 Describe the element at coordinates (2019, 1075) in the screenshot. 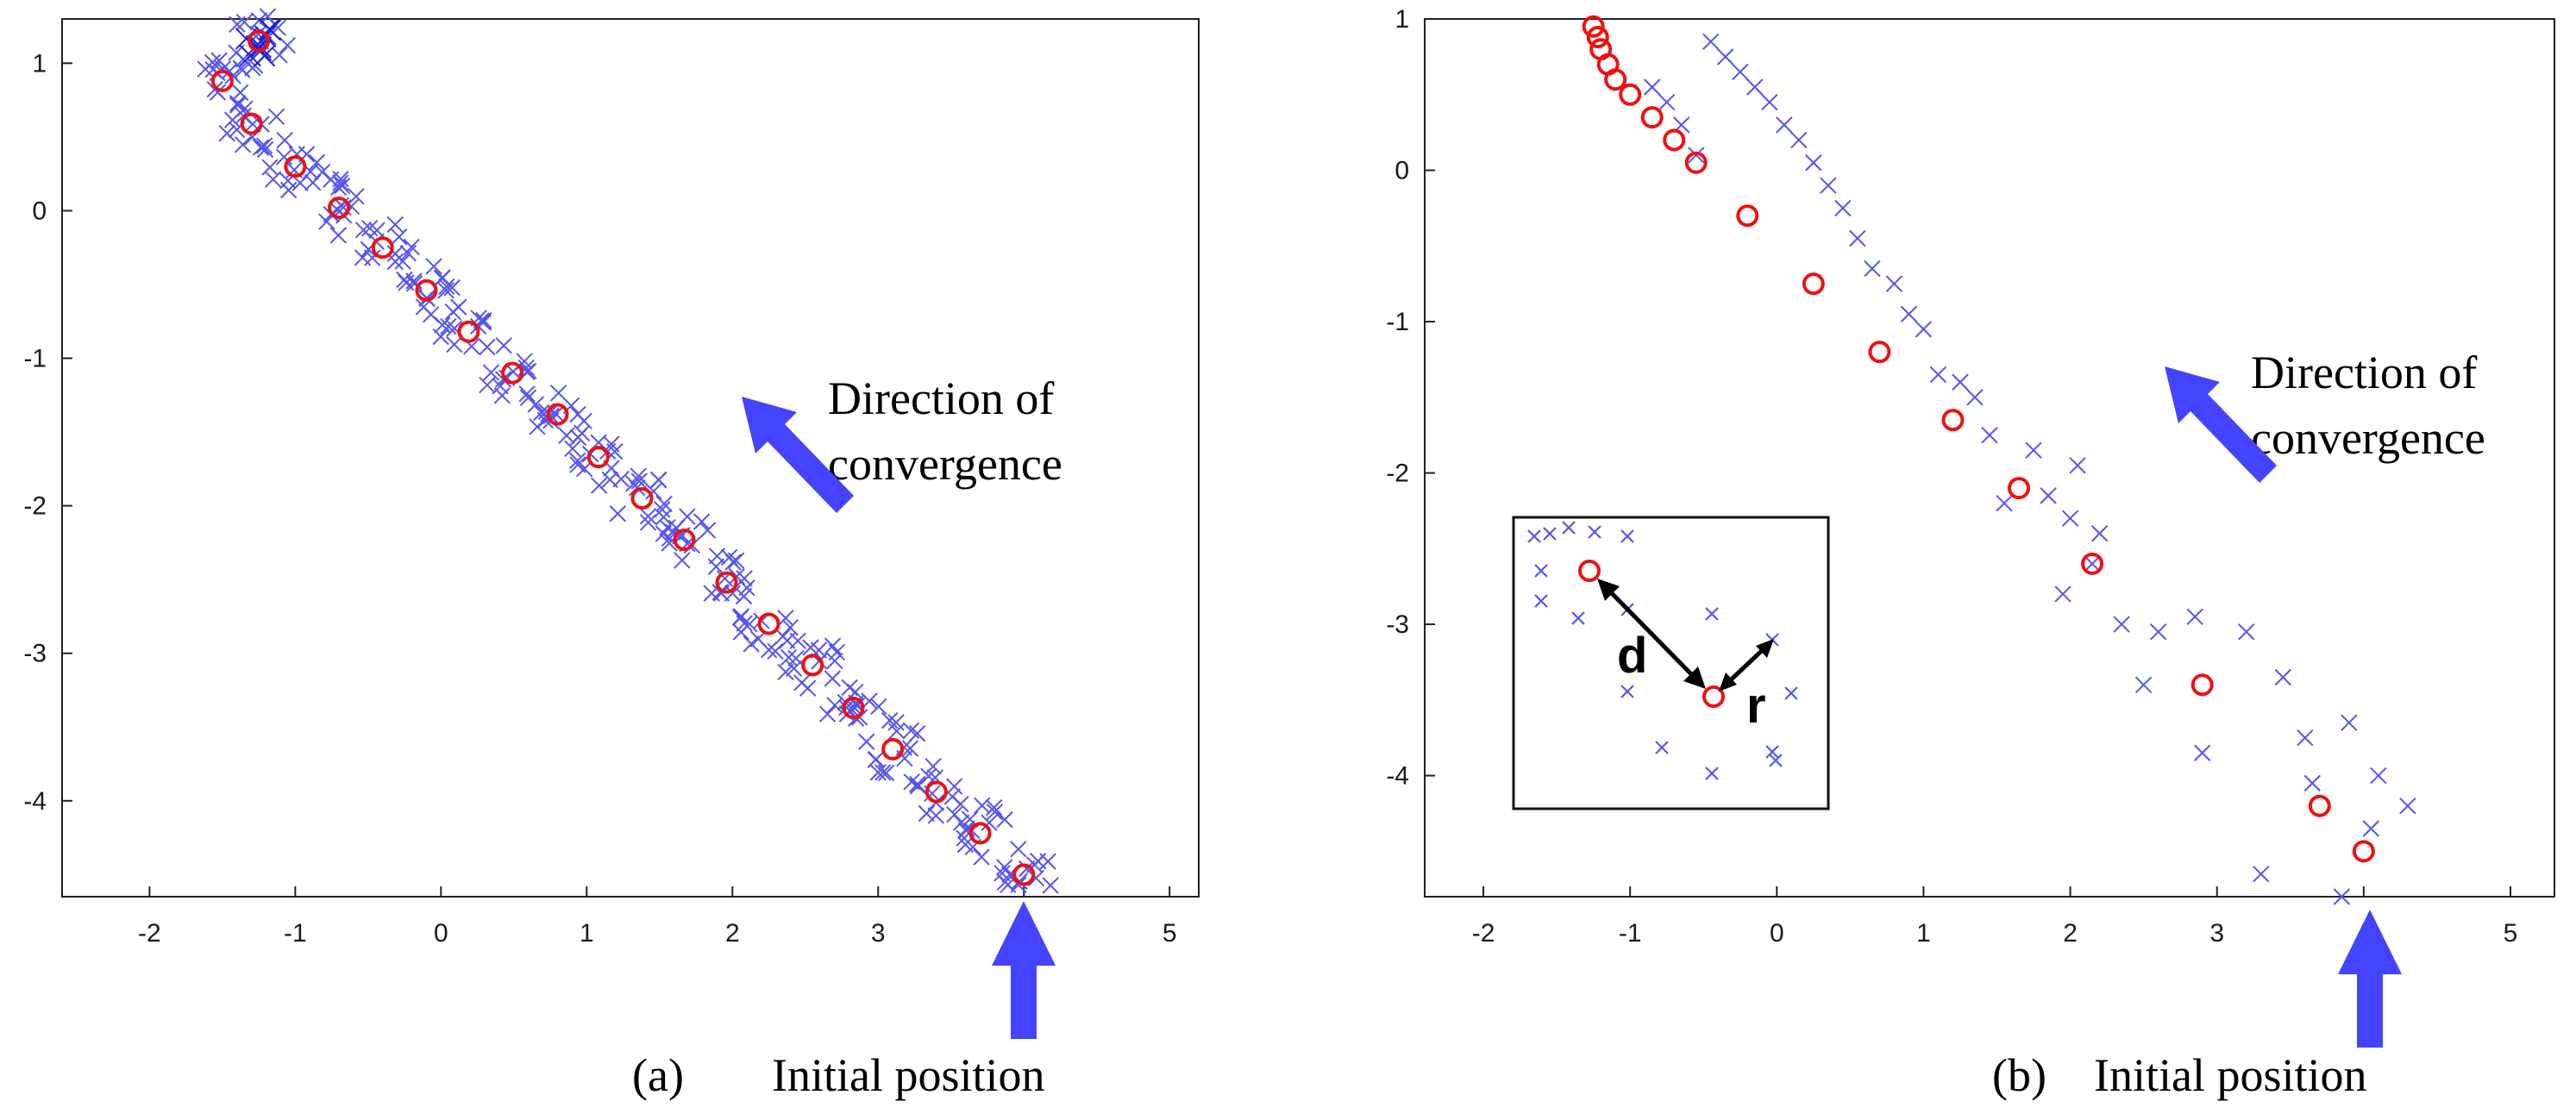

I see `panel-b-label: (b)` at that location.